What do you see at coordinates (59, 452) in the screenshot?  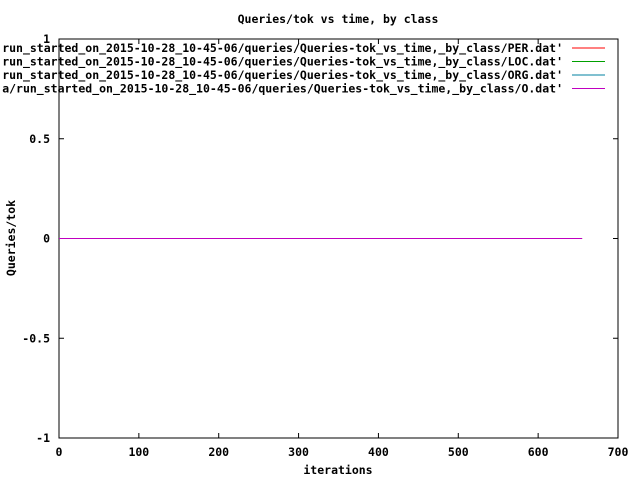 I see `x-tick-label: 0` at bounding box center [59, 452].